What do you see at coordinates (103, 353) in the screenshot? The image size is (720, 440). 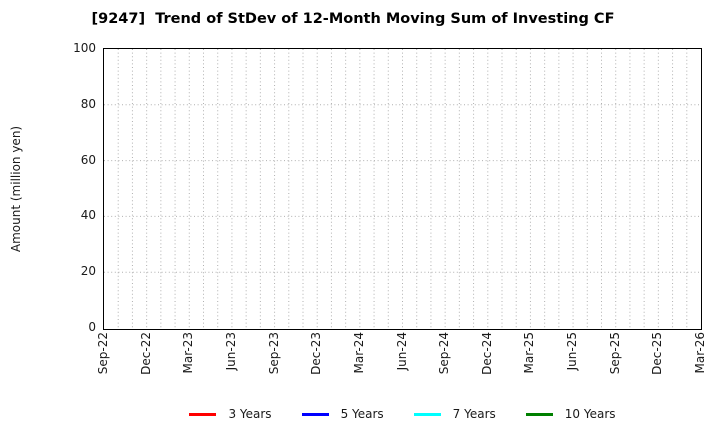 I see `x-tick-label: Sep-22` at bounding box center [103, 353].